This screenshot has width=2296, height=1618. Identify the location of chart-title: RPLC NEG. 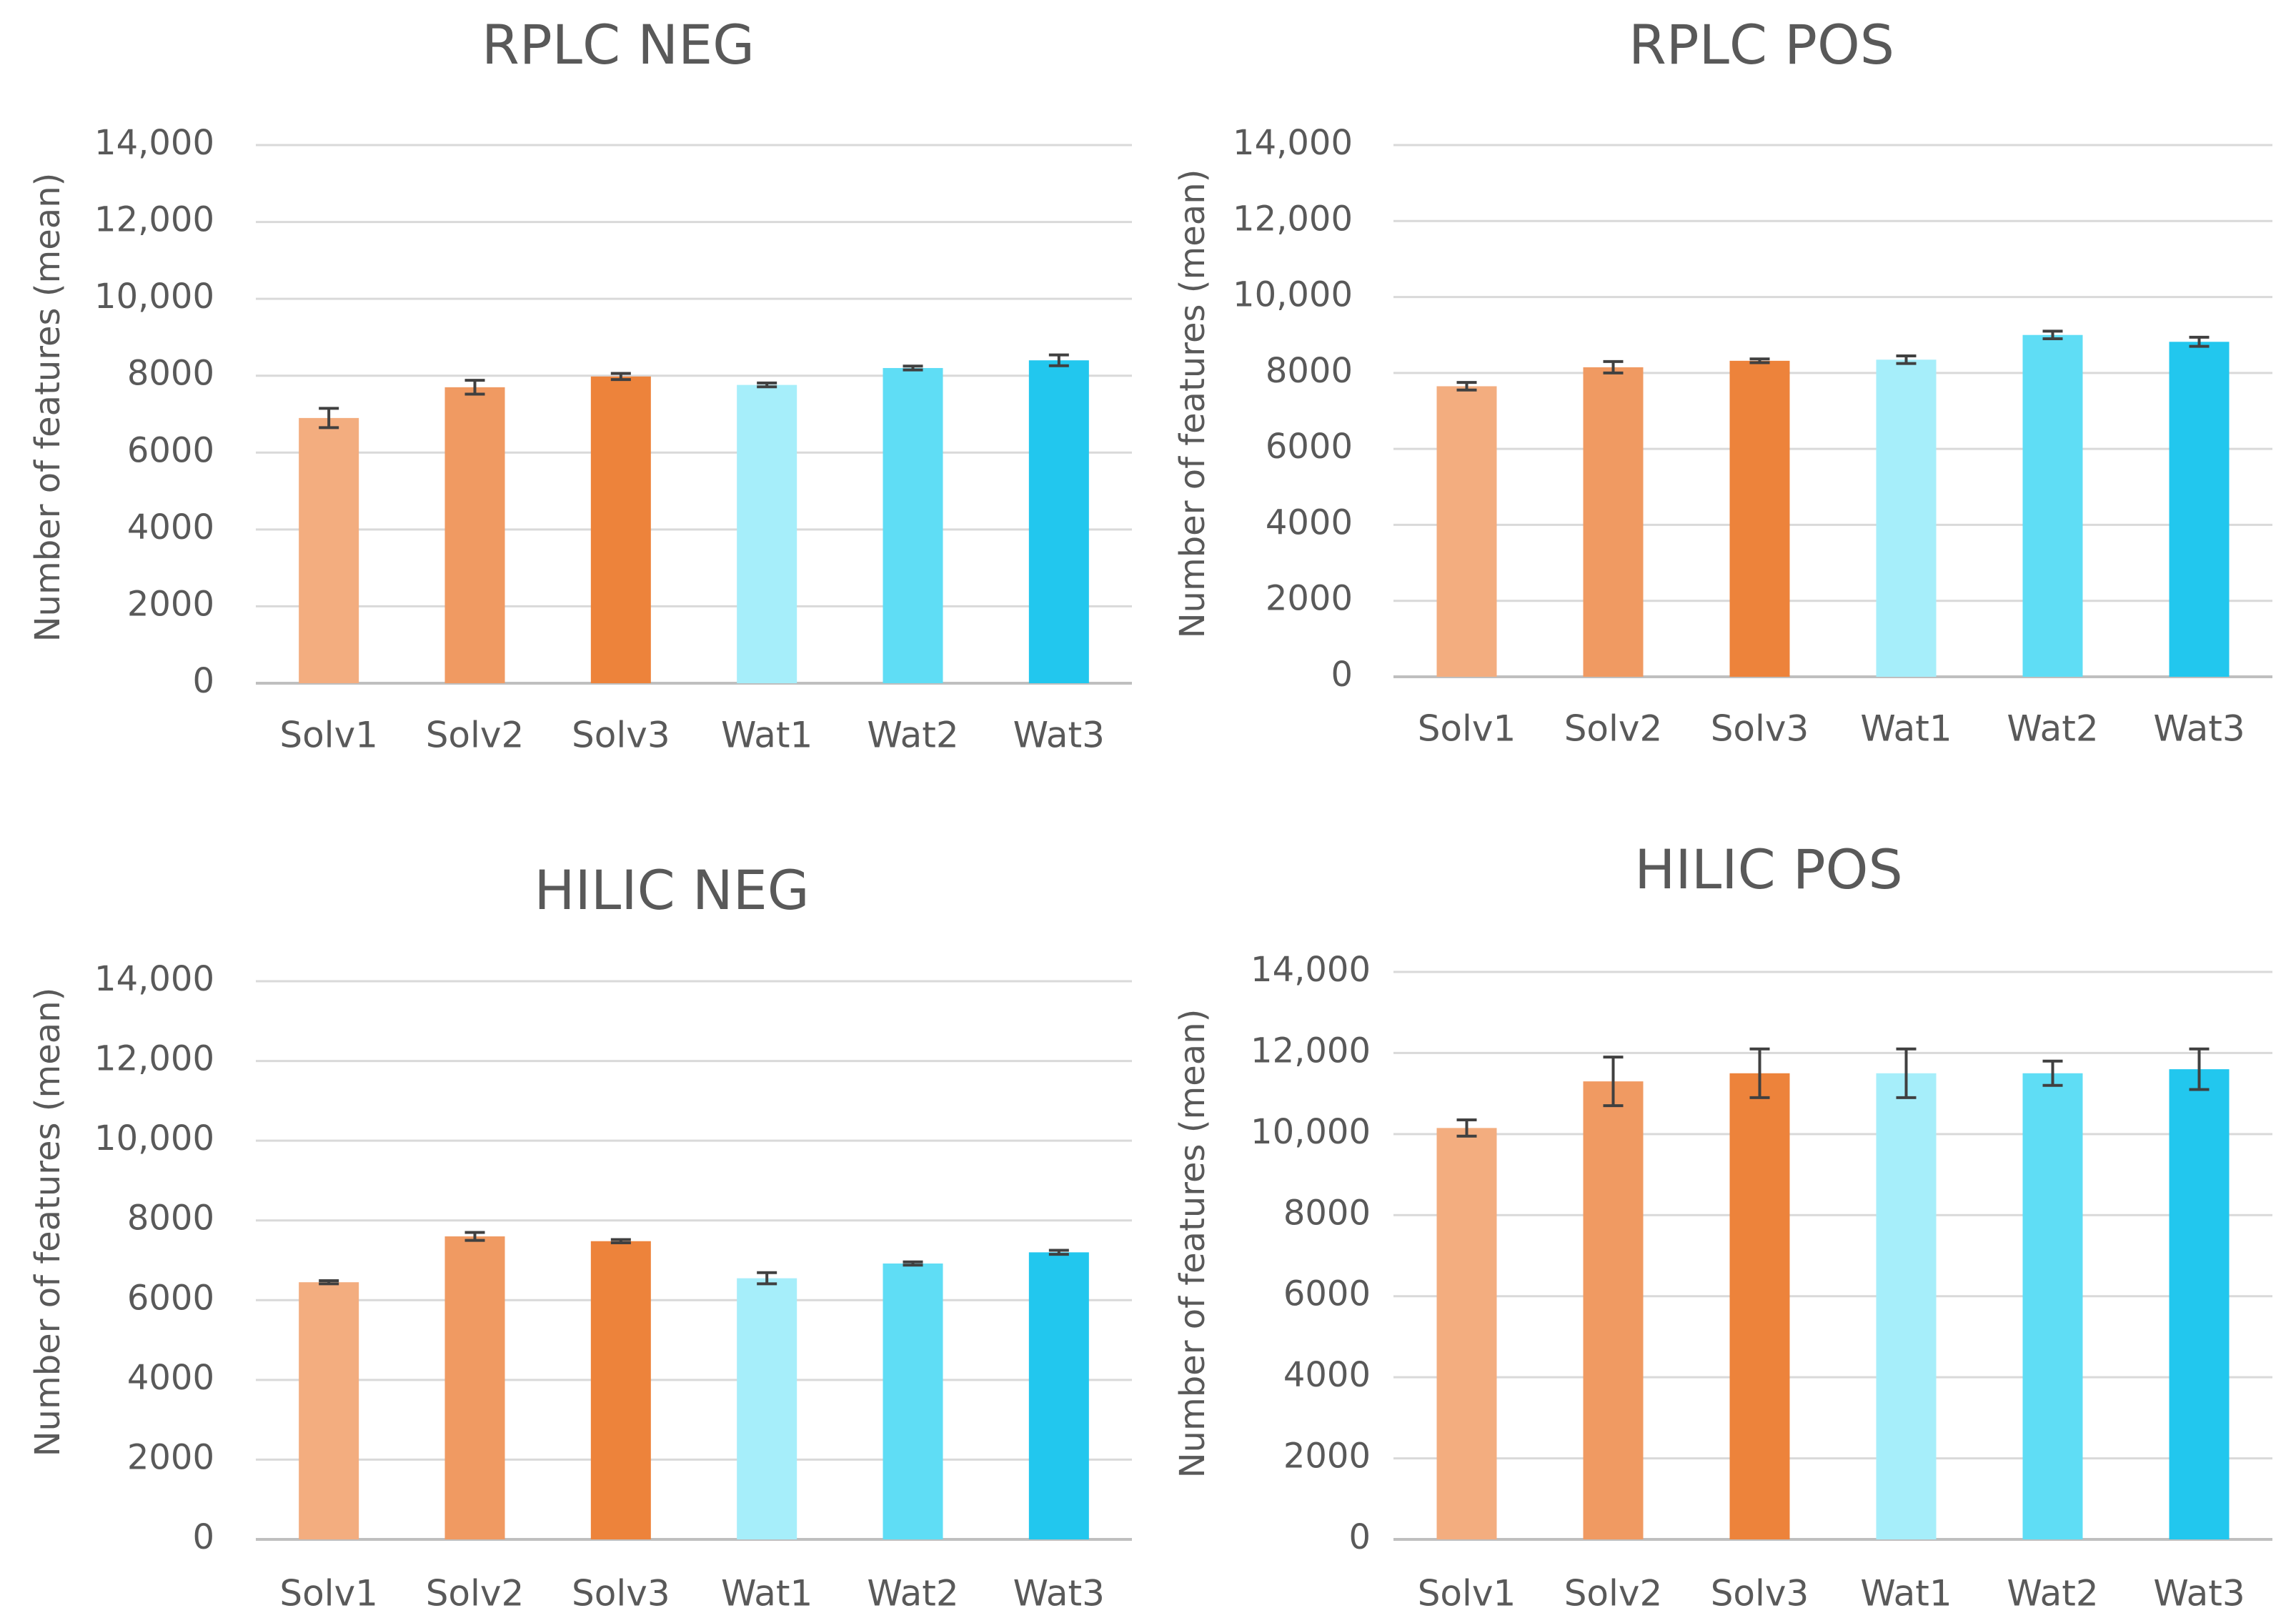
(619, 44).